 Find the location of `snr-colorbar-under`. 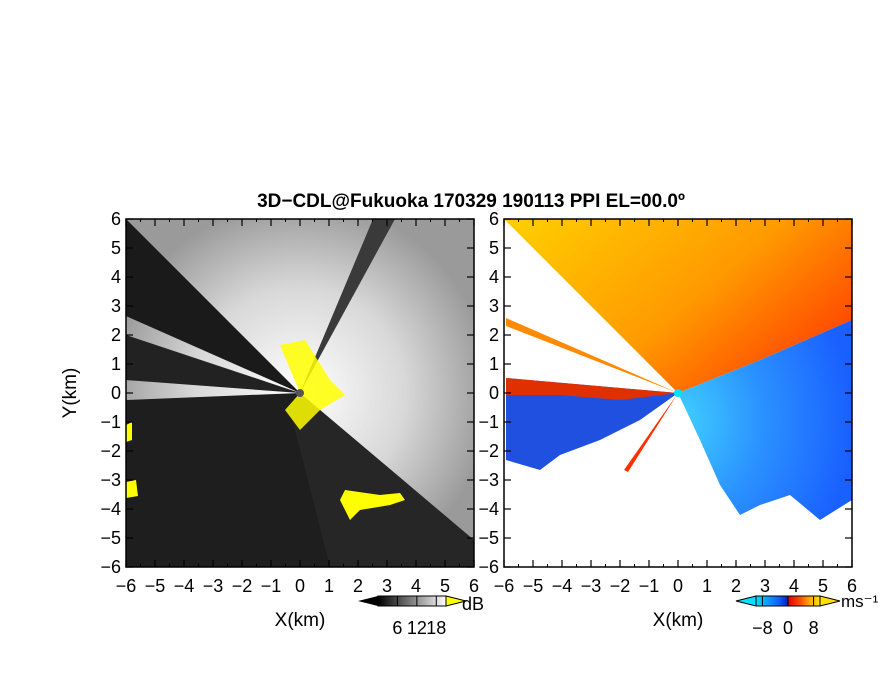

snr-colorbar-under is located at coordinates (368, 601).